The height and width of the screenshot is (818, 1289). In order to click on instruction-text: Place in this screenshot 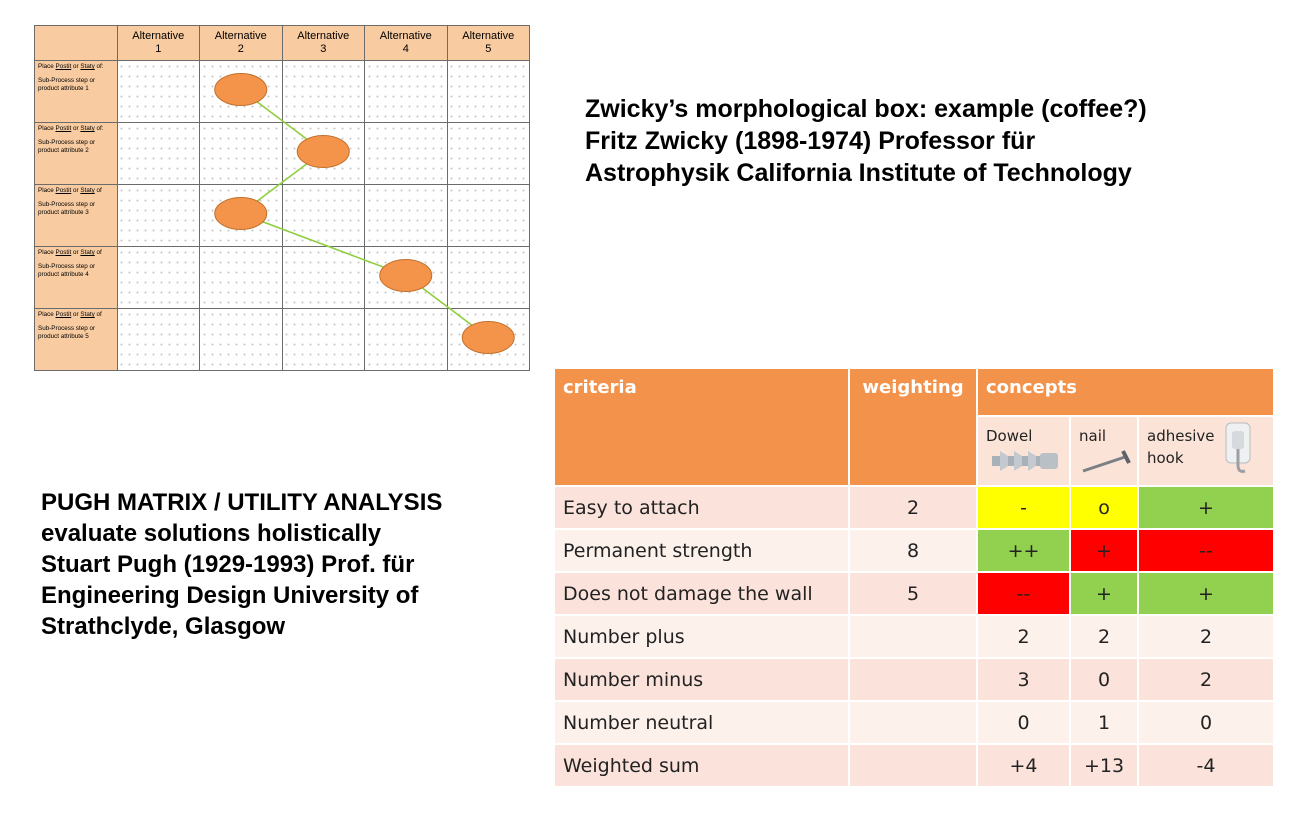, I will do `click(47, 128)`.